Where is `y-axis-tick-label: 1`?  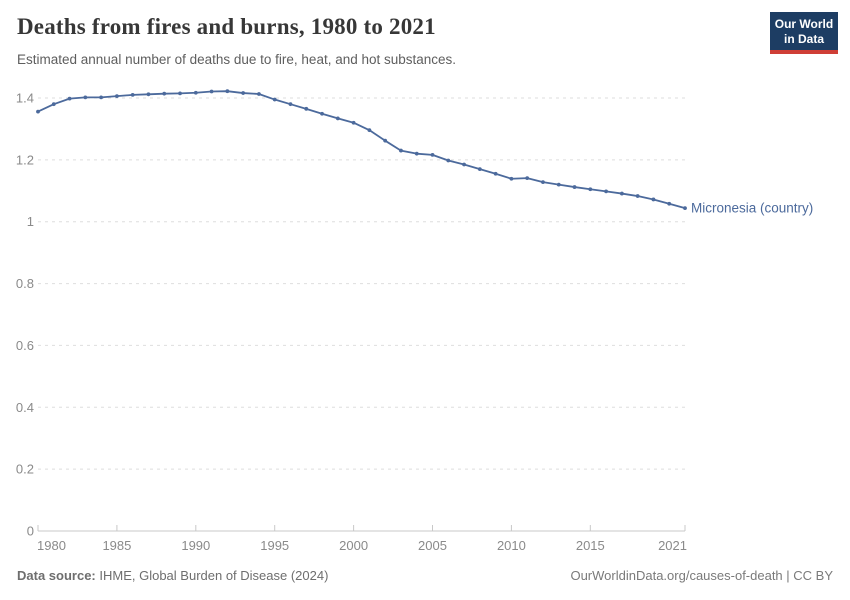
y-axis-tick-label: 1 is located at coordinates (30, 221).